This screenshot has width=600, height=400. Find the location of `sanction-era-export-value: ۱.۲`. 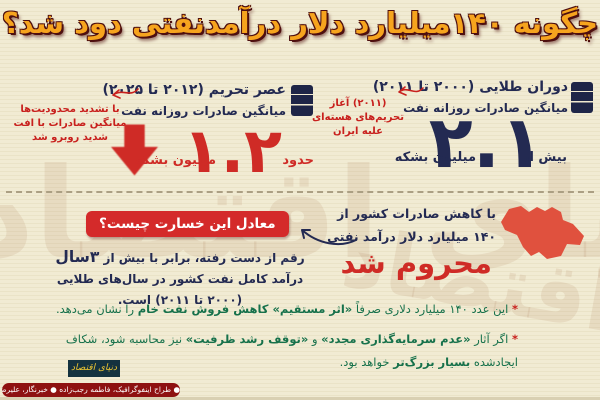

sanction-era-export-value: ۱.۲ is located at coordinates (232, 150).